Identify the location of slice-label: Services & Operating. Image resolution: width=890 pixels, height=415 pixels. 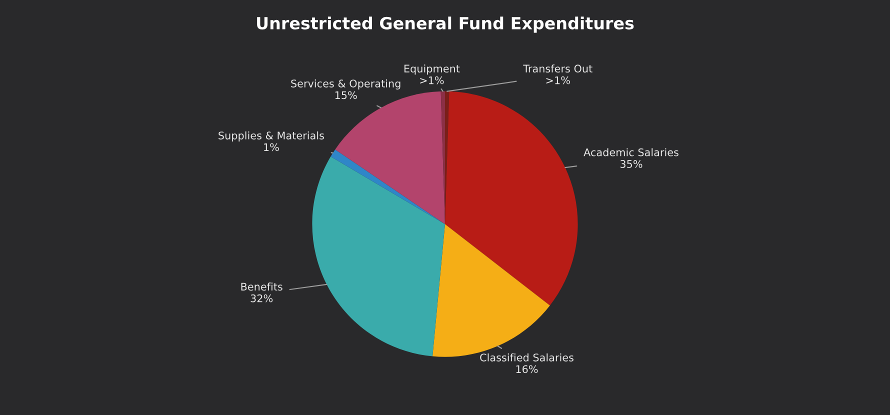
(345, 84).